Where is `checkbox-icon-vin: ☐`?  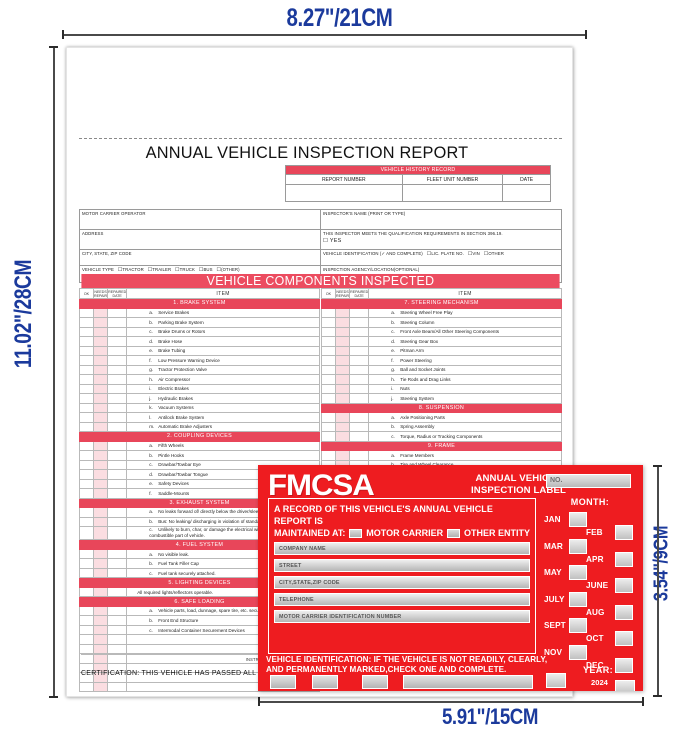
checkbox-icon-vin: ☐ is located at coordinates (470, 254).